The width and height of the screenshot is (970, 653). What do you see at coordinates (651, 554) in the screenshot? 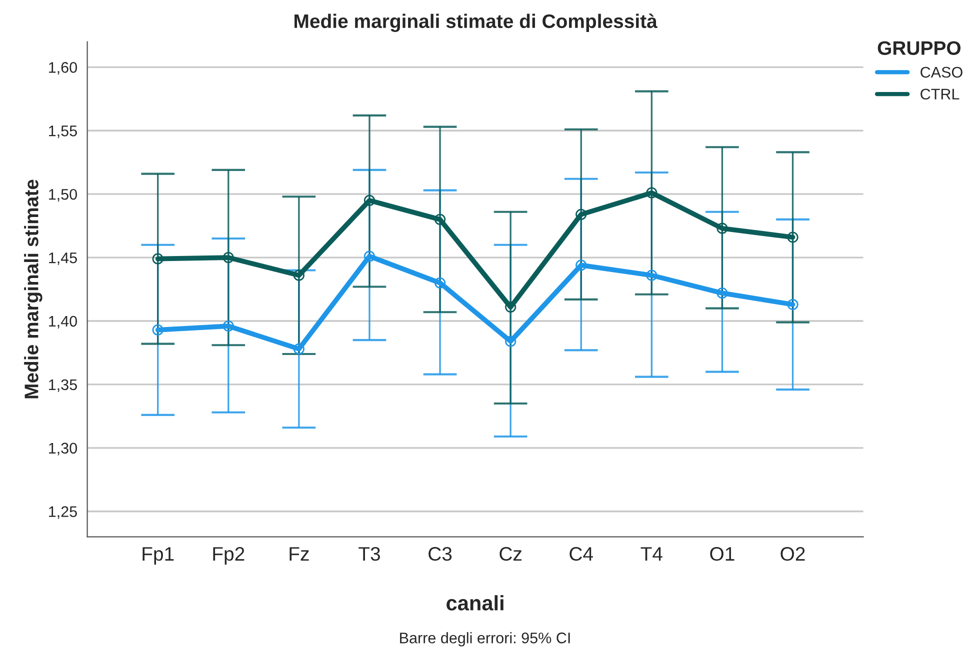
I see `x-tick-label: T4` at bounding box center [651, 554].